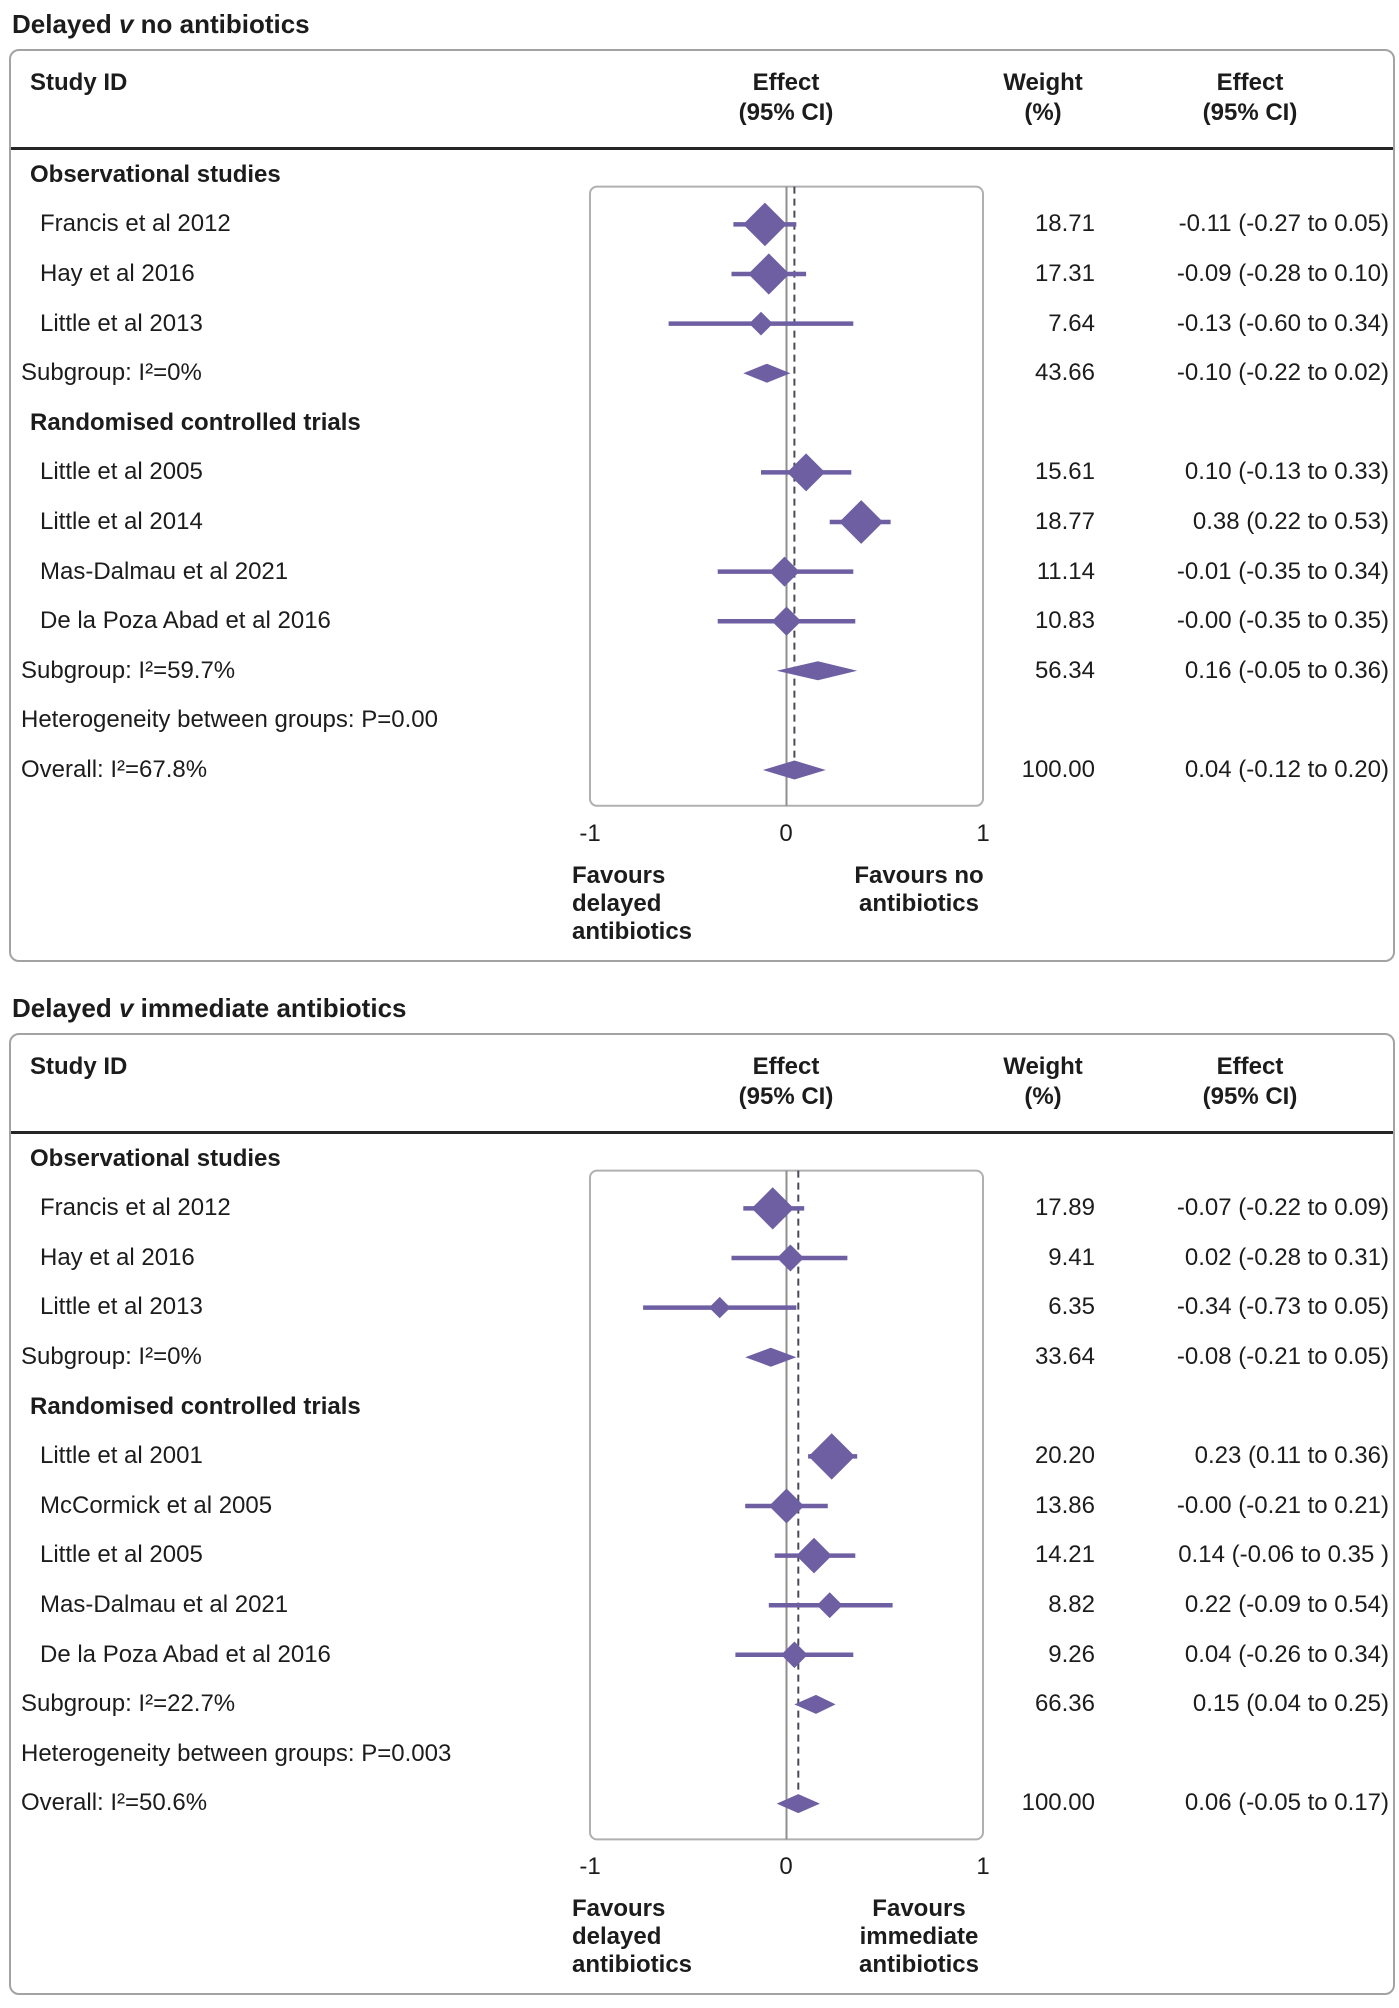 The width and height of the screenshot is (1399, 2008). I want to click on weight-value: 66.36, so click(1064, 1704).